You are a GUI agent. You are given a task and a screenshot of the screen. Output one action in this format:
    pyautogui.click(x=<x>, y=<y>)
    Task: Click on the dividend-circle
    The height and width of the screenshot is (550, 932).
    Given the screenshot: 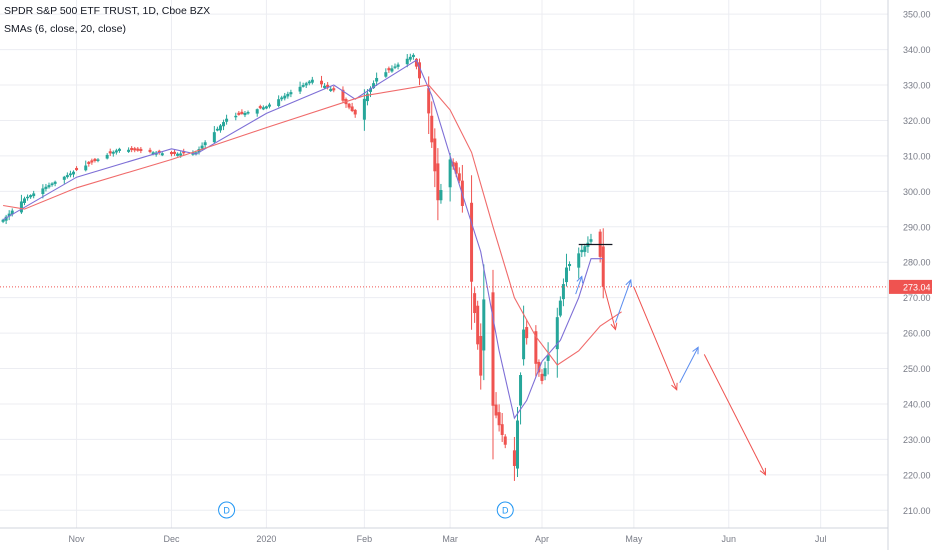 What is the action you would take?
    pyautogui.click(x=505, y=510)
    